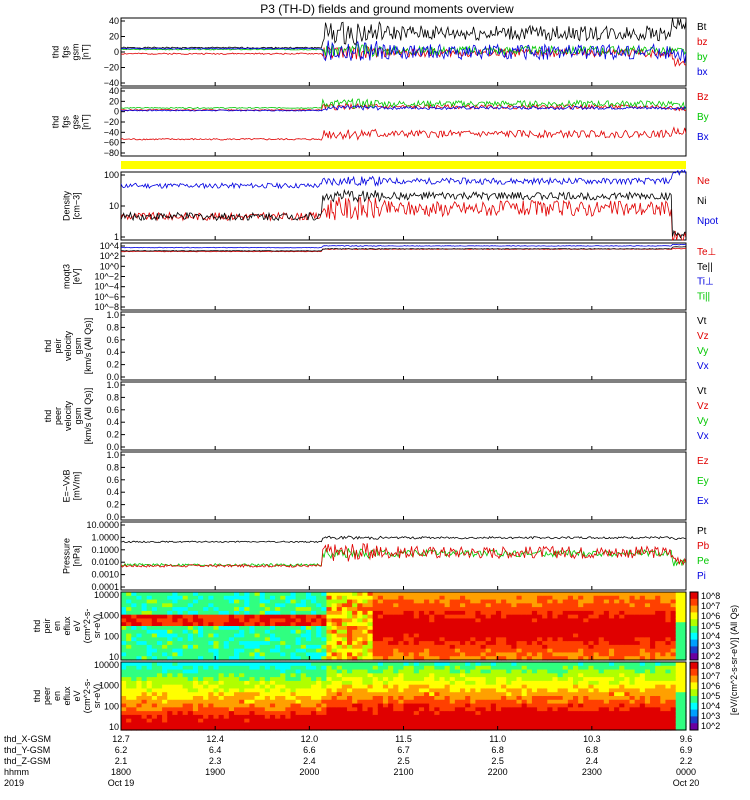  What do you see at coordinates (105, 575) in the screenshot?
I see `y-tick-label: 0.0010` at bounding box center [105, 575].